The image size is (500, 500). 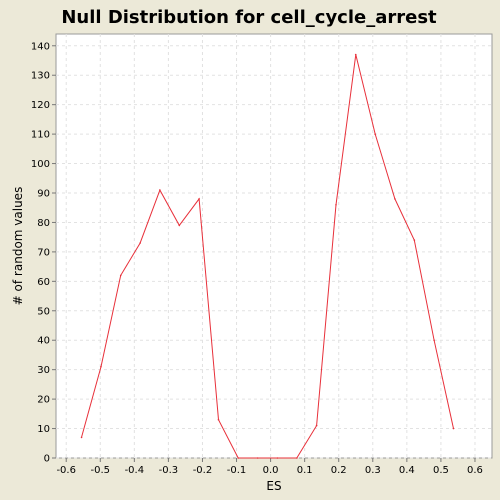 I want to click on x-axis-label: ES, so click(x=273, y=486).